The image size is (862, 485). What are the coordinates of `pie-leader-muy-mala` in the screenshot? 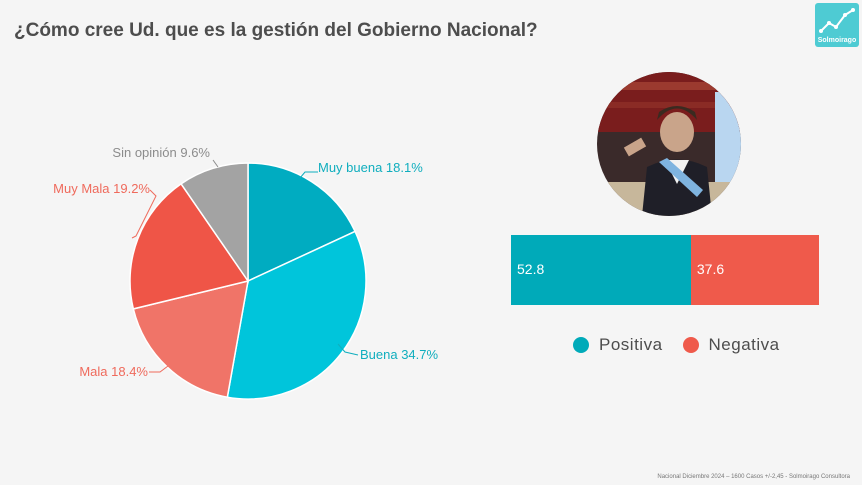 It's located at (144, 214).